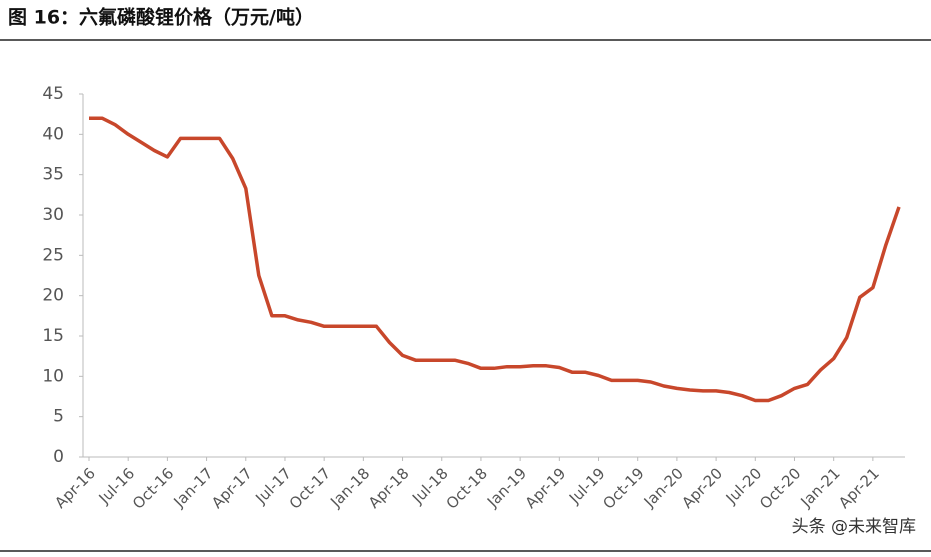 This screenshot has width=931, height=557. I want to click on y-tick-label: 30, so click(53, 215).